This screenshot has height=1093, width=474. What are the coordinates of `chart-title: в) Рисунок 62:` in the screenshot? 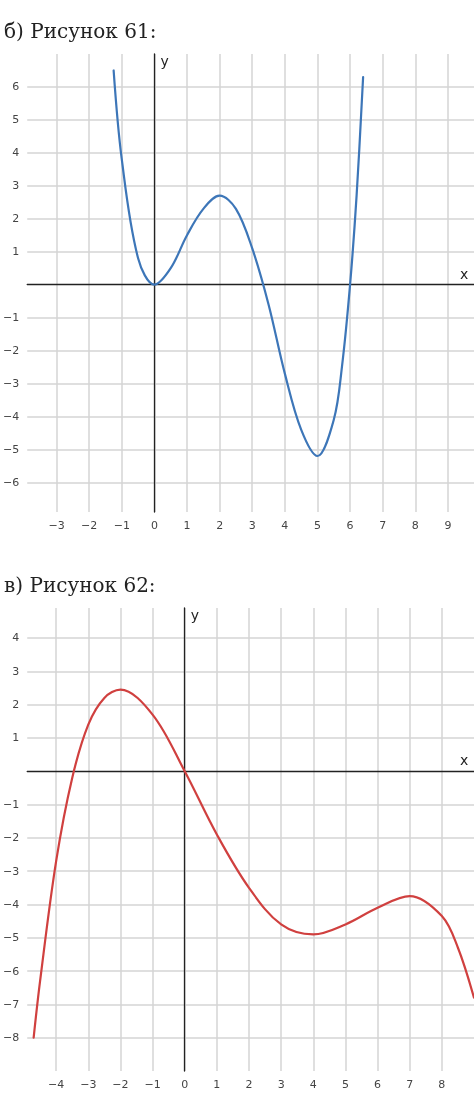 It's located at (80, 585).